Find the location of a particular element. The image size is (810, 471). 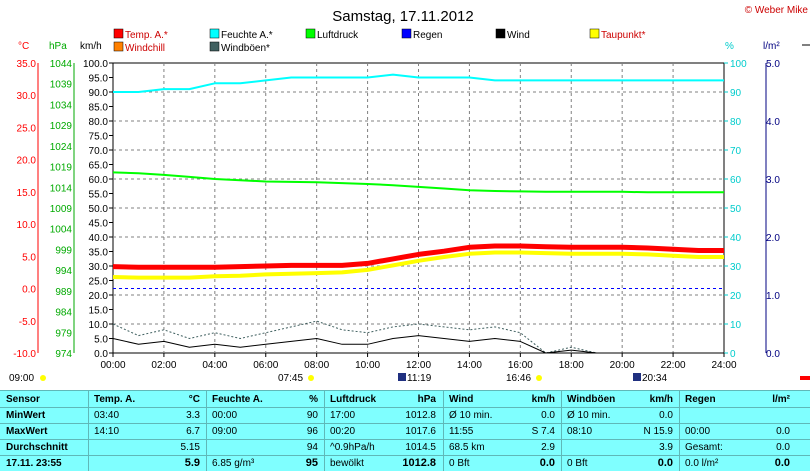

stats-cell-wind-value: S 7.4 is located at coordinates (543, 431).